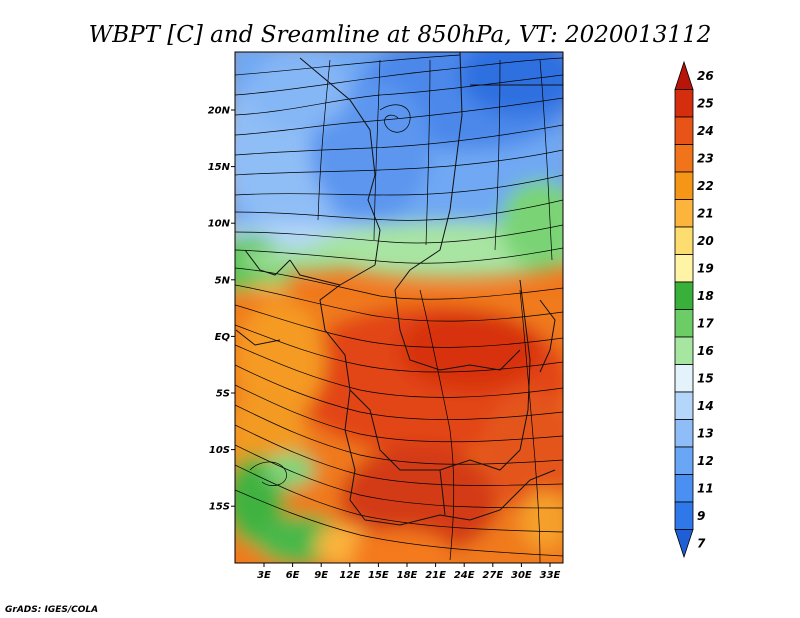 This screenshot has width=800, height=618. I want to click on colorbar-label: 15, so click(705, 378).